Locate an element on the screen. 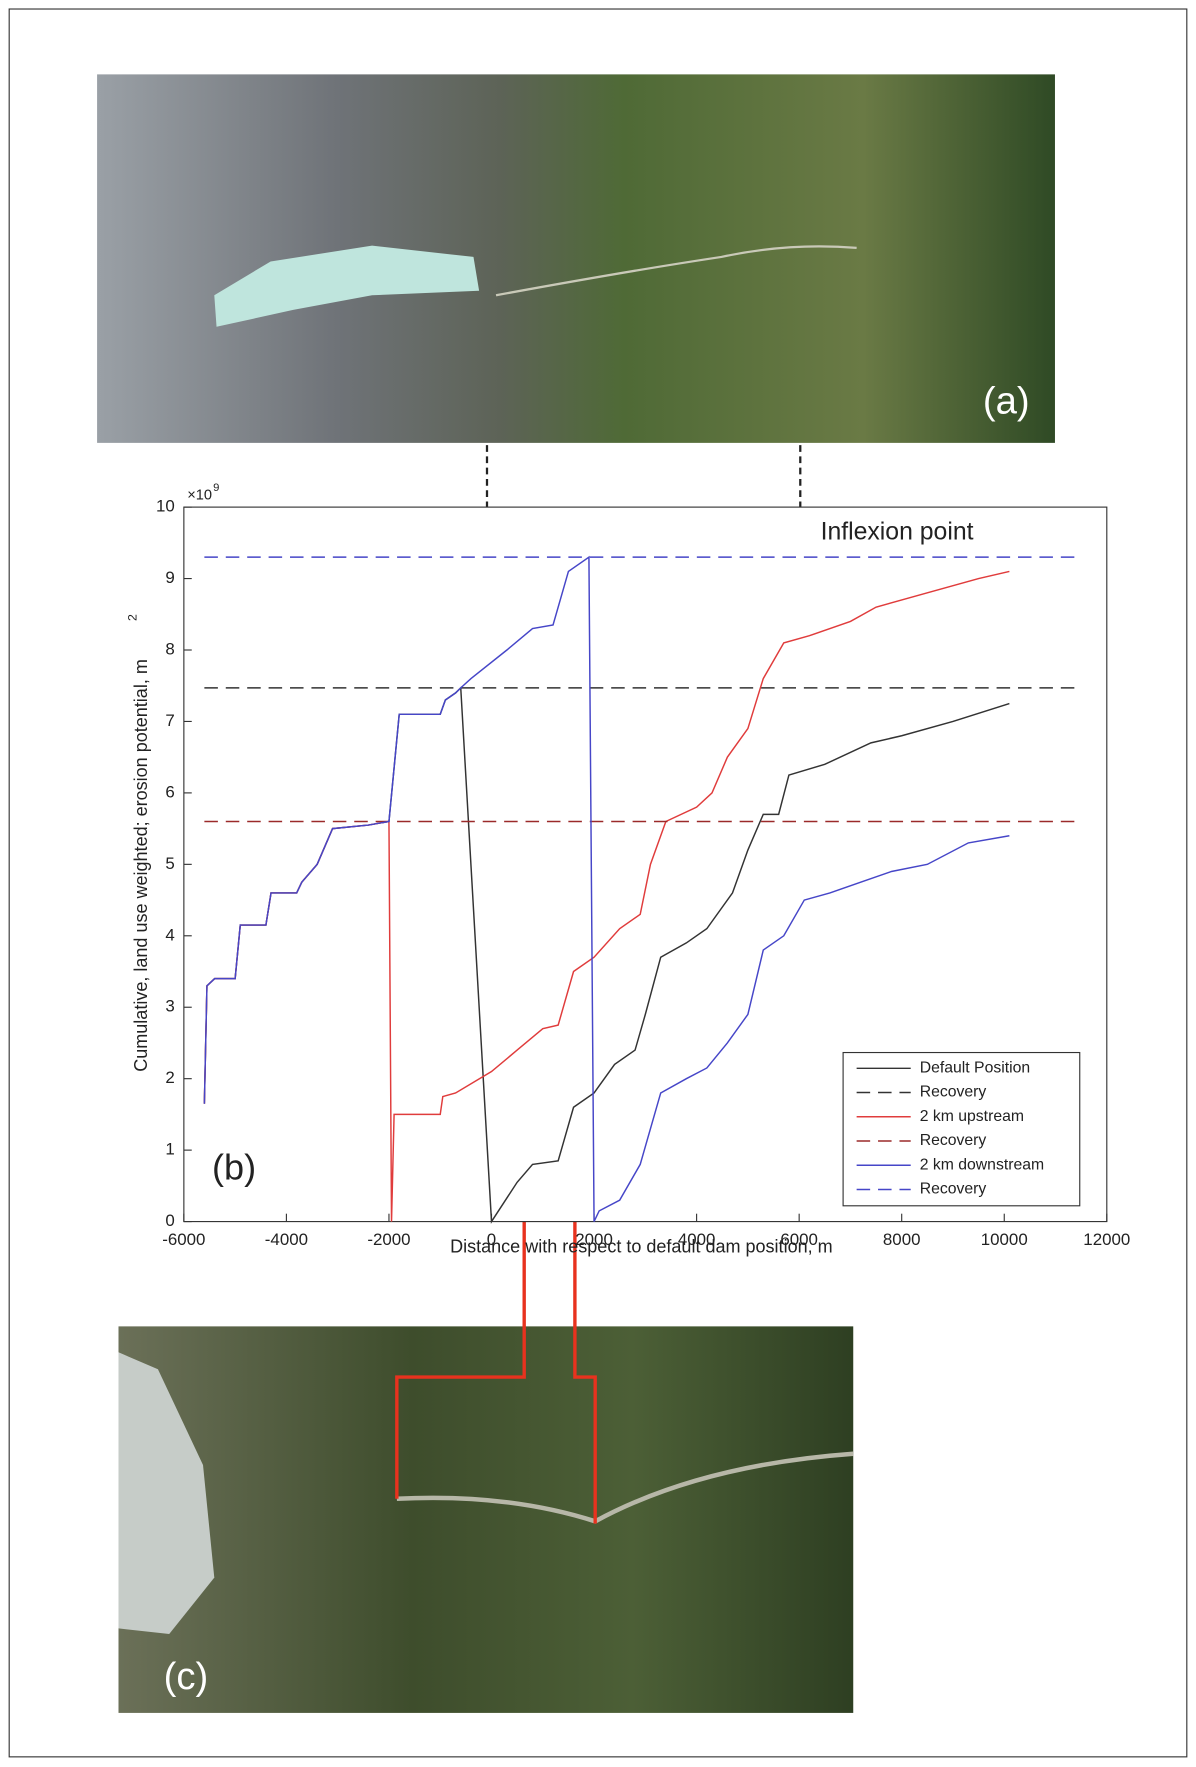 This screenshot has height=1767, width=1196. y-multiplier-exponent: 9 is located at coordinates (216, 488).